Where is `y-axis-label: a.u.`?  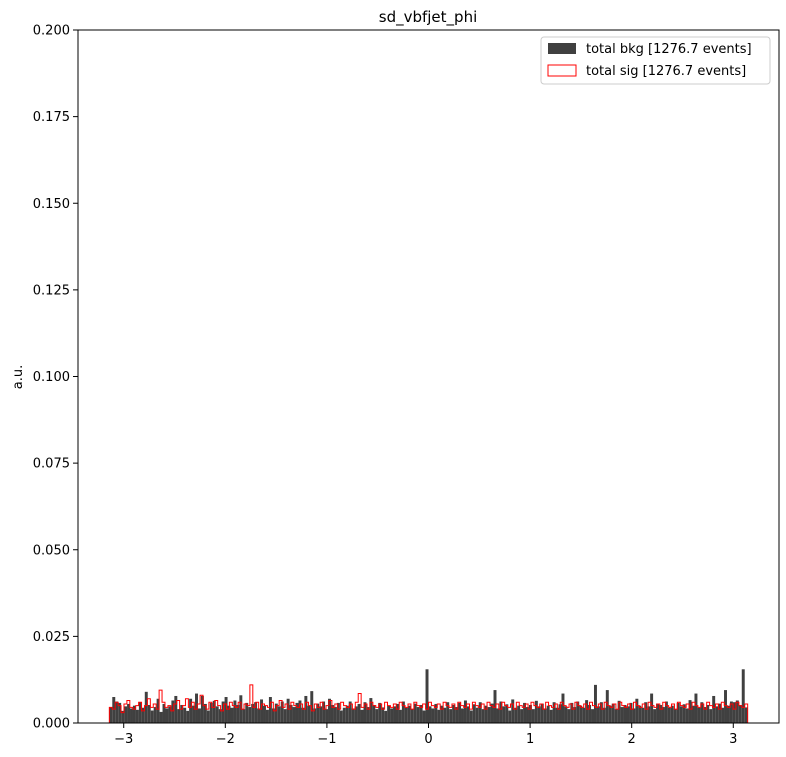
y-axis-label: a.u. is located at coordinates (18, 377).